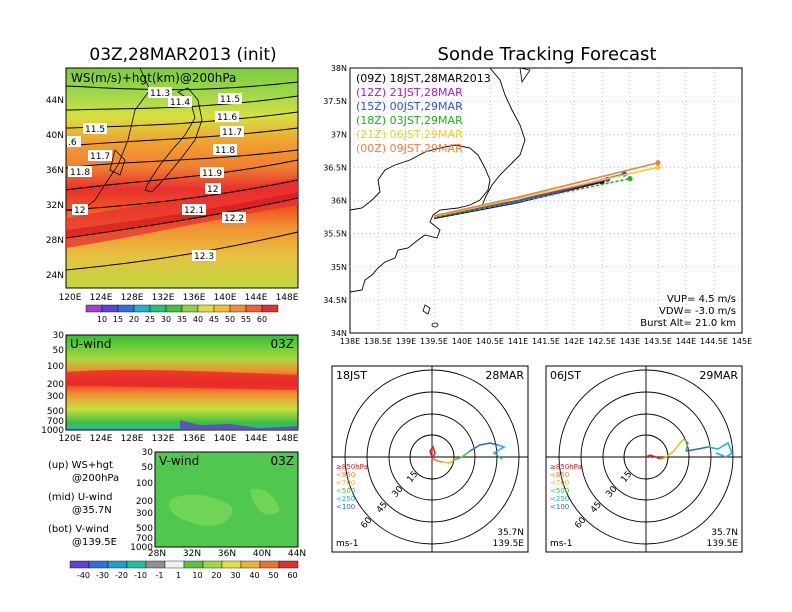  Describe the element at coordinates (574, 341) in the screenshot. I see `tick-label: 142E` at that location.